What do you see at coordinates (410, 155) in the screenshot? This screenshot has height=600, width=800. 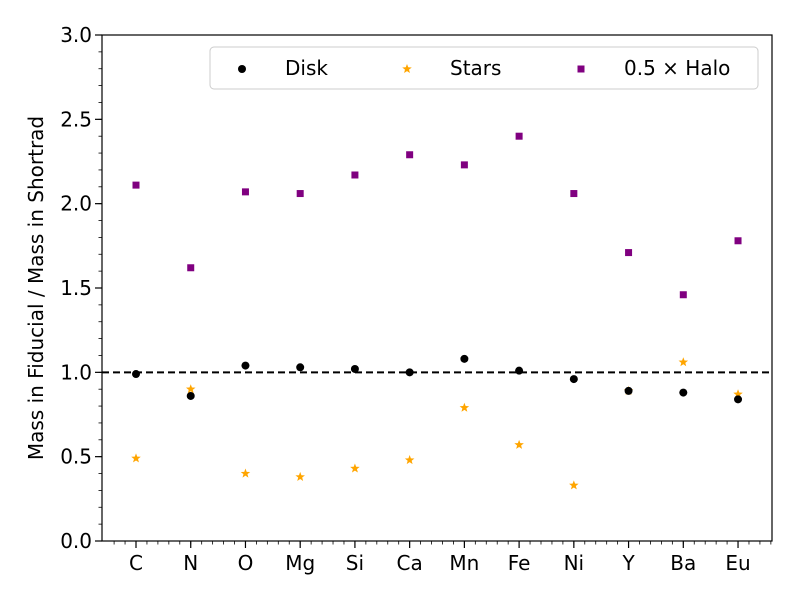 I see `data-point-square-ca` at bounding box center [410, 155].